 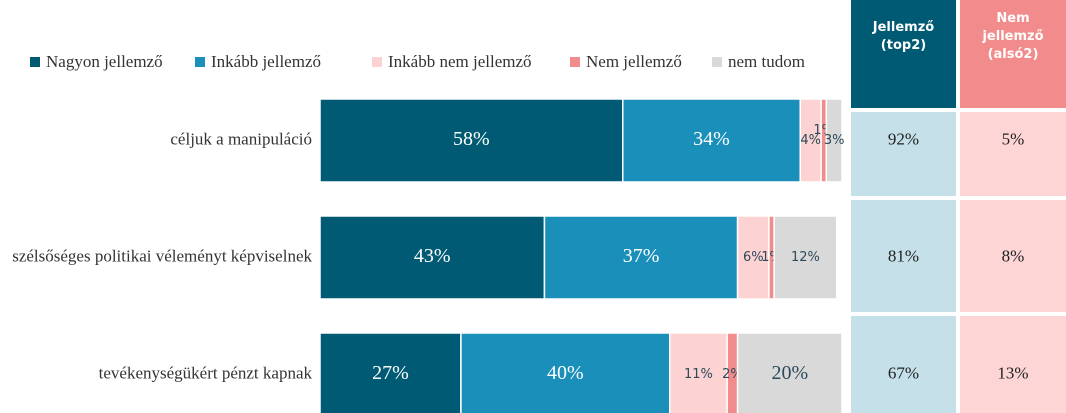 I want to click on legend-label: Nagyon jellemző, so click(x=104, y=61).